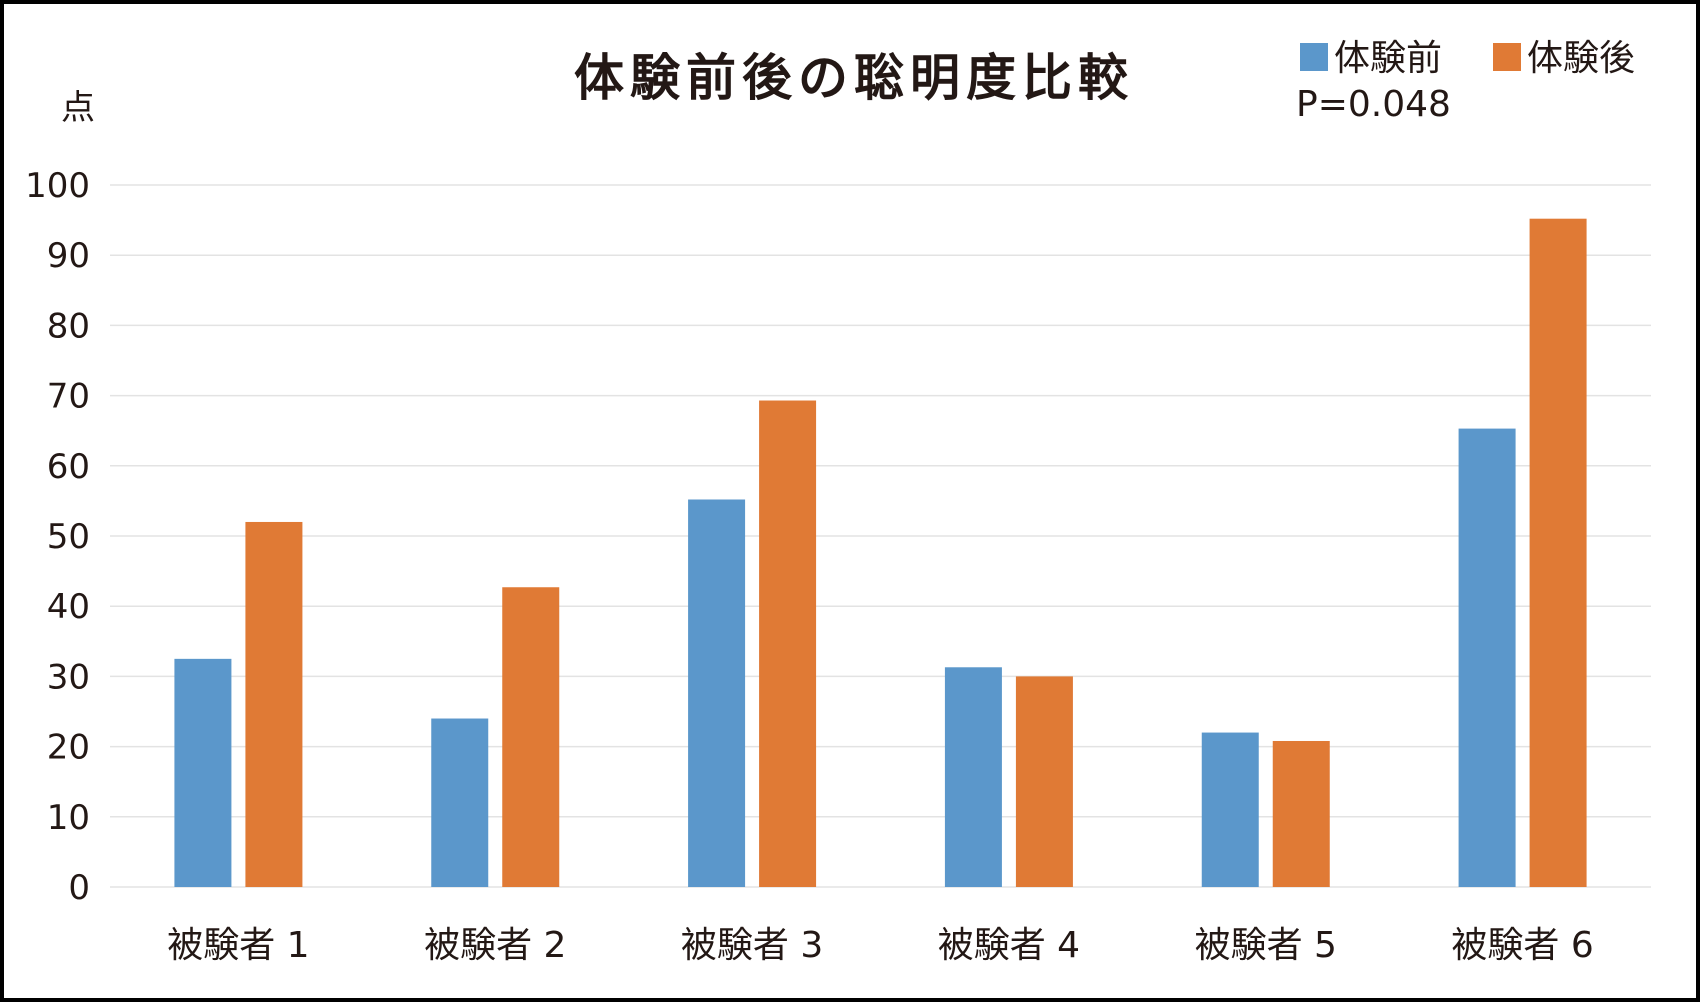 This screenshot has width=1700, height=1002. I want to click on y-tick-label-10: 10, so click(68, 818).